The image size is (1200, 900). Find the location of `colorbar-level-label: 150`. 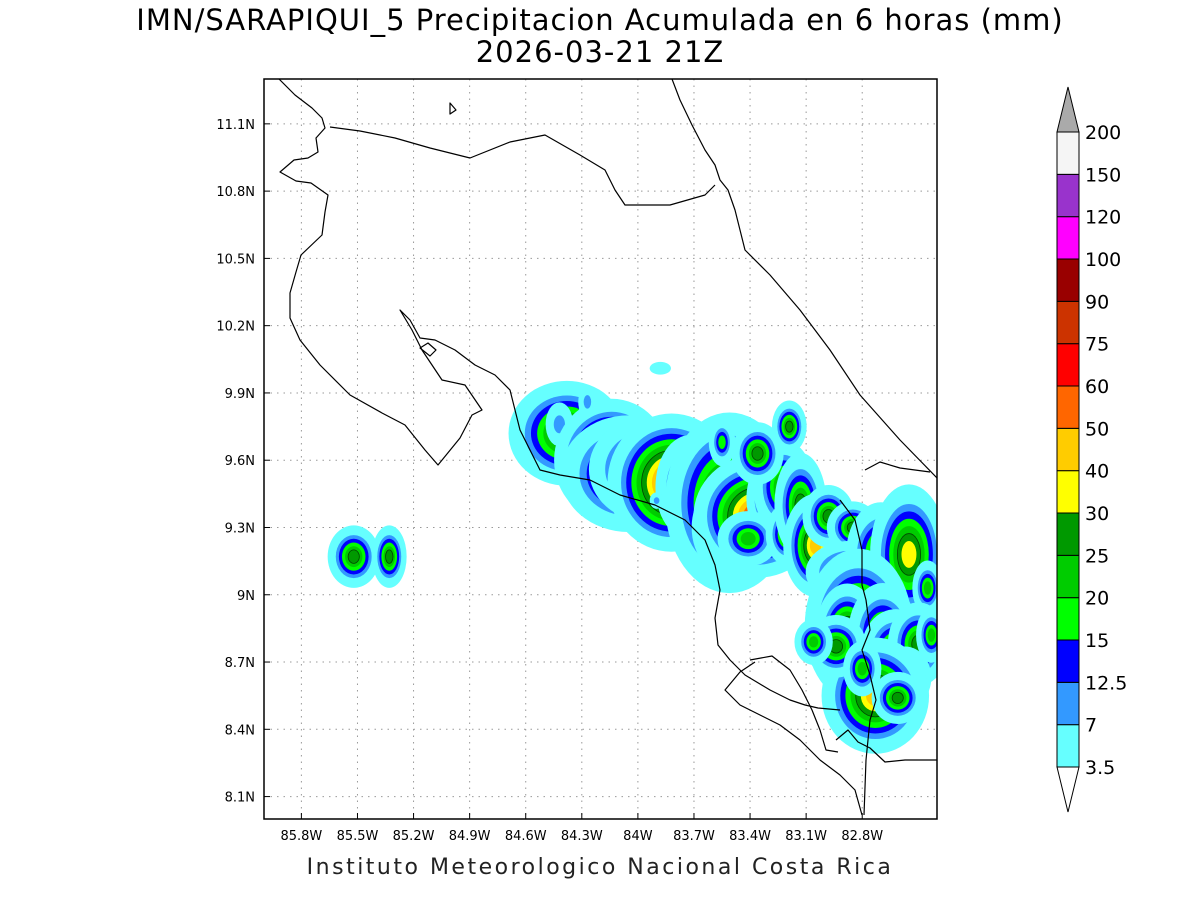

colorbar-level-label: 150 is located at coordinates (1103, 175).